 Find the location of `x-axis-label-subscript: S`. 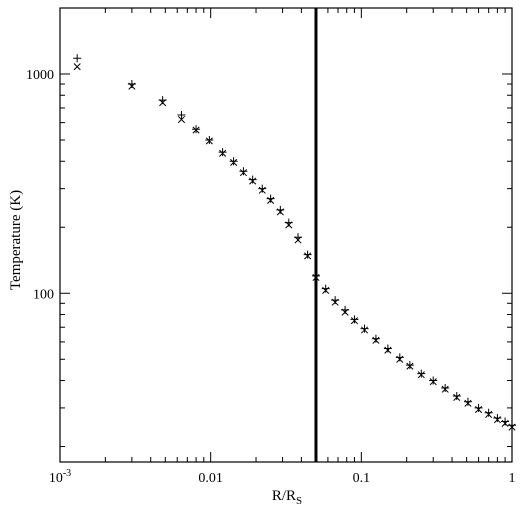

x-axis-label-subscript: S is located at coordinates (299, 501).